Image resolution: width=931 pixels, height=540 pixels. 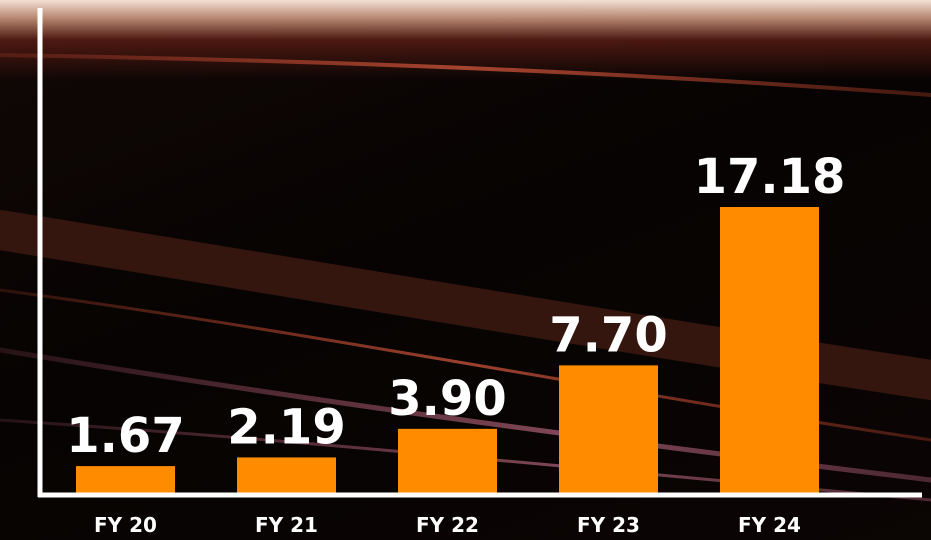 I want to click on light-streak, so click(x=465, y=75).